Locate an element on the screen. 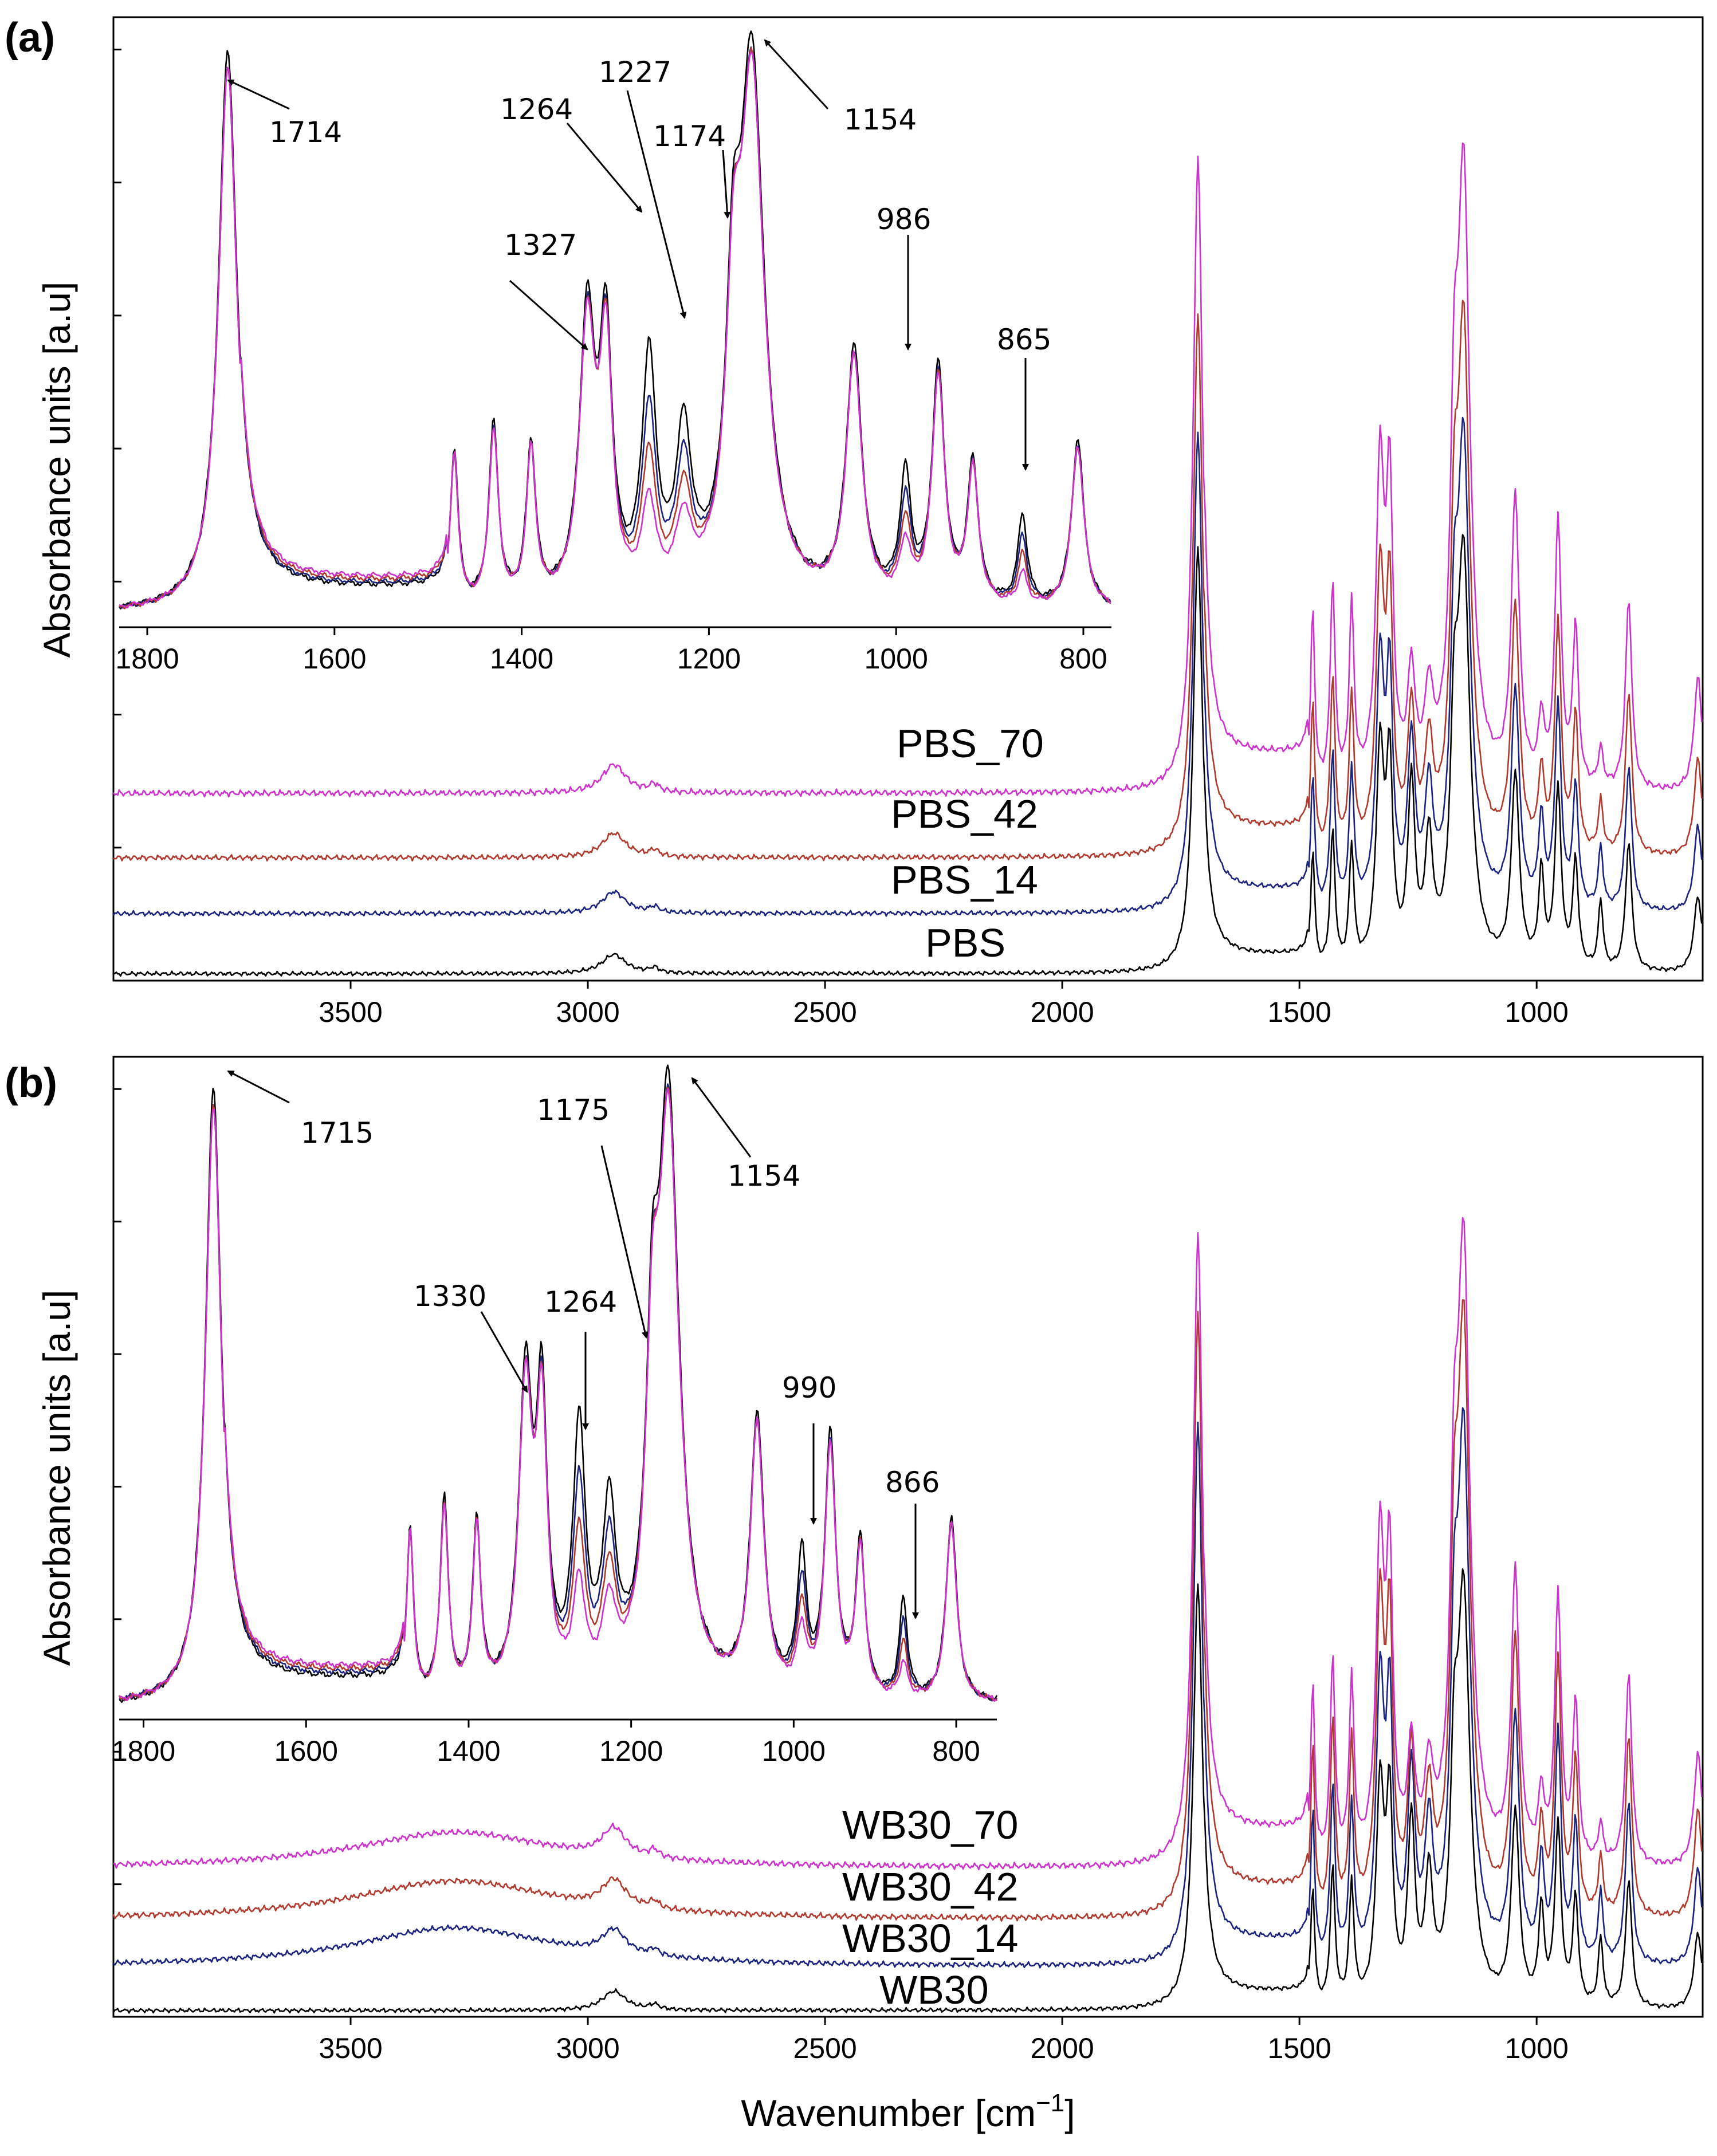 The height and width of the screenshot is (2156, 1717). annot-label-1714: 1714 is located at coordinates (305, 132).